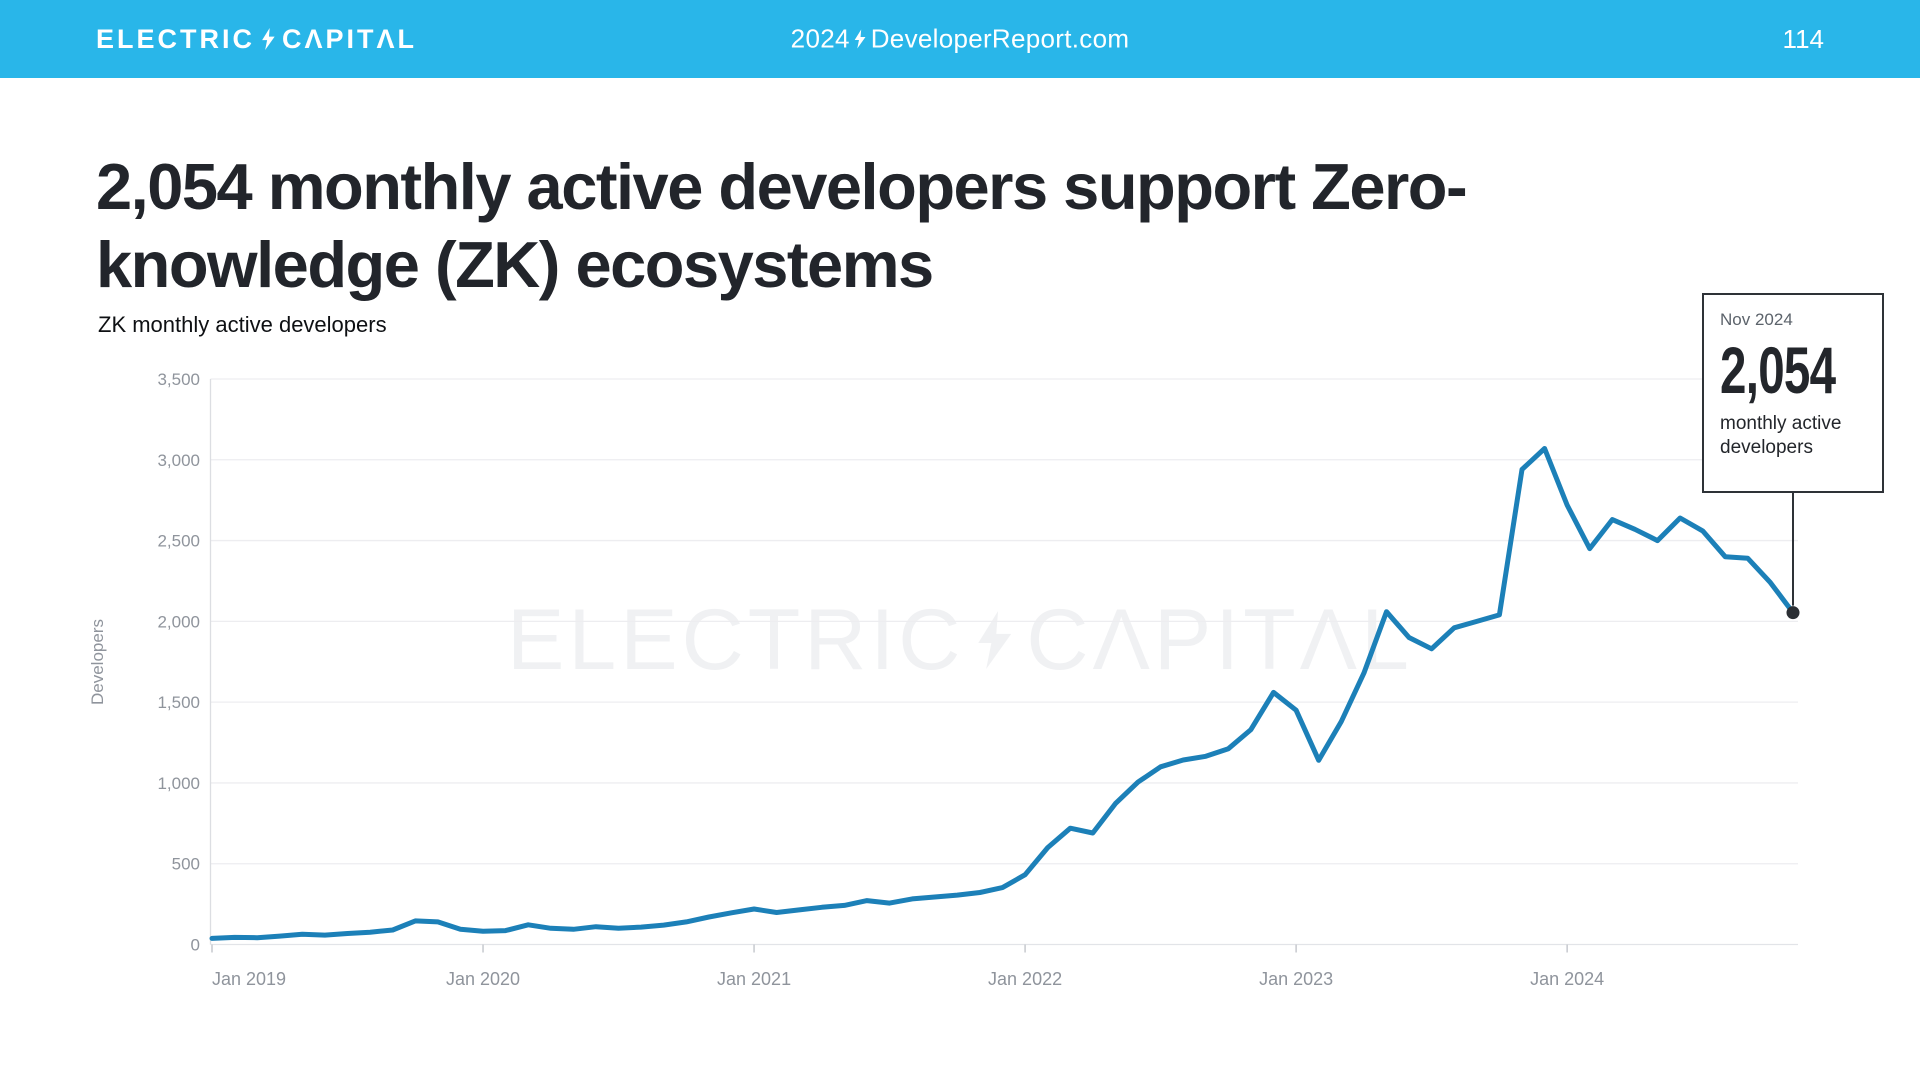 Image resolution: width=1920 pixels, height=1080 pixels. What do you see at coordinates (1793, 613) in the screenshot?
I see `last-data-point-marker` at bounding box center [1793, 613].